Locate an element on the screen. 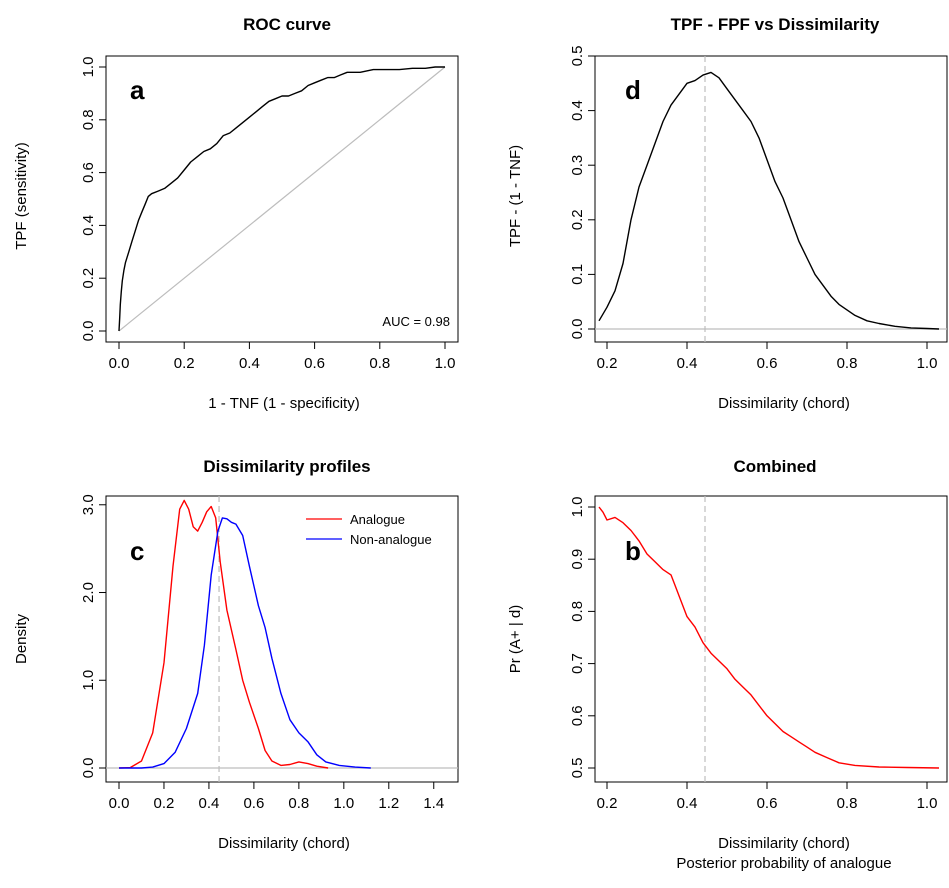 The image size is (949, 888). panel-b-series-line is located at coordinates (769, 637).